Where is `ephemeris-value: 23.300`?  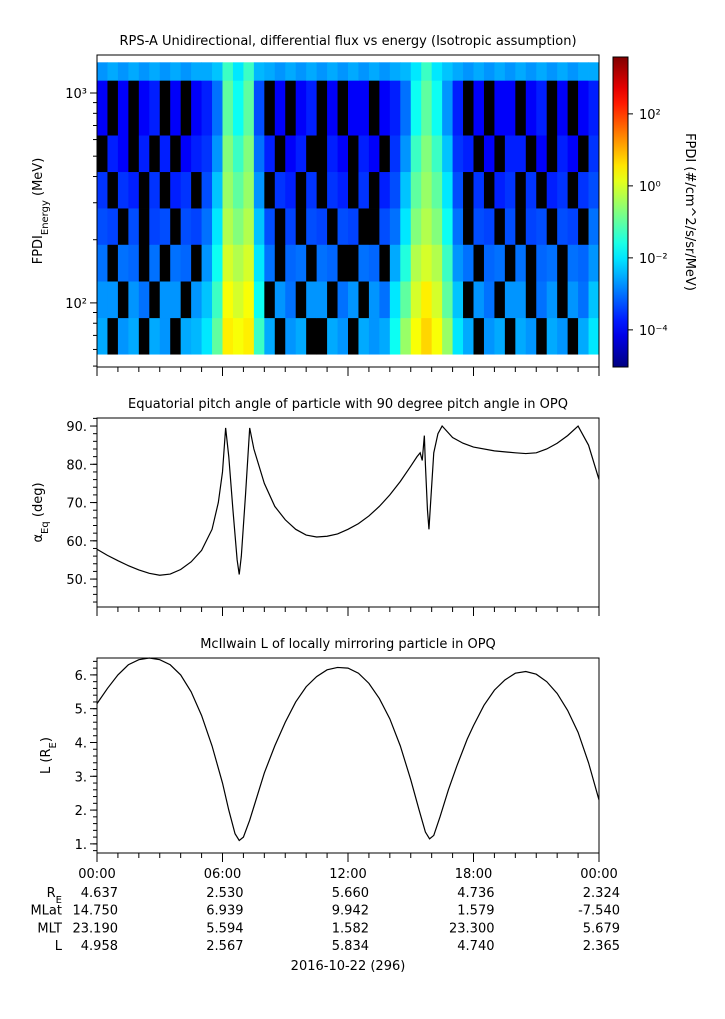 ephemeris-value: 23.300 is located at coordinates (472, 928).